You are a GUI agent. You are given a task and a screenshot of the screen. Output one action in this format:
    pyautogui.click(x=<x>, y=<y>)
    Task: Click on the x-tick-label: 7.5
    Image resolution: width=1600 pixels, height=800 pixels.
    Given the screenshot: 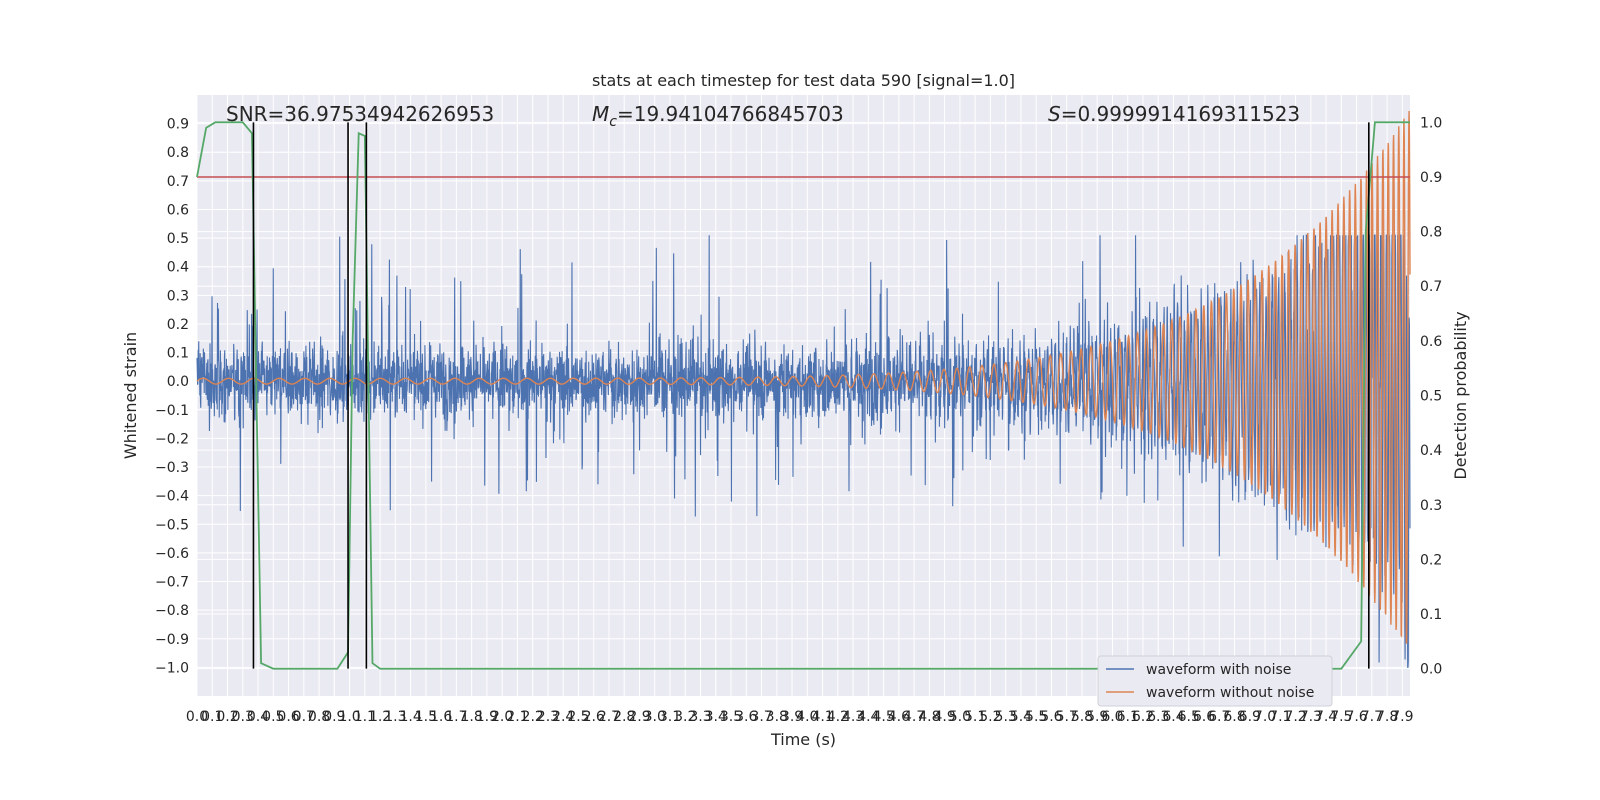 What is the action you would take?
    pyautogui.click(x=1341, y=717)
    